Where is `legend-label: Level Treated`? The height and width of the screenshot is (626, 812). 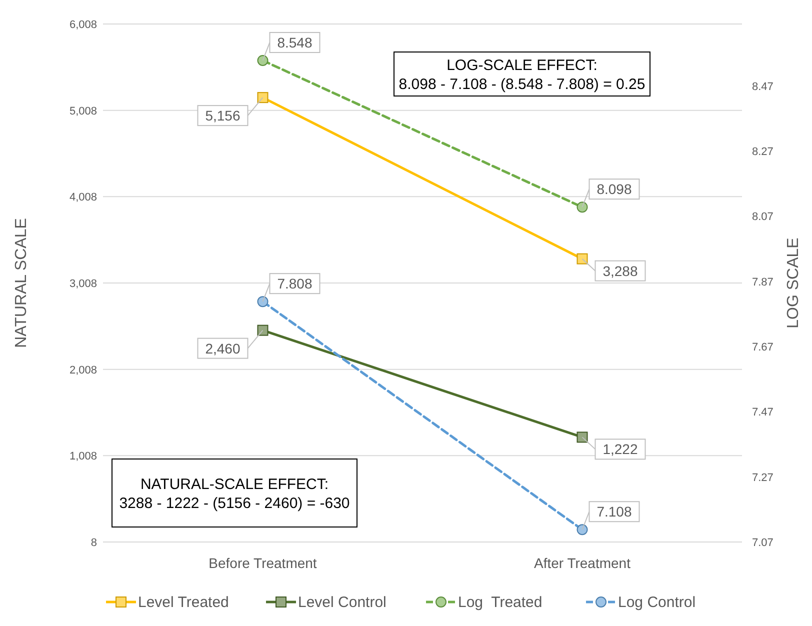
legend-label: Level Treated is located at coordinates (183, 602).